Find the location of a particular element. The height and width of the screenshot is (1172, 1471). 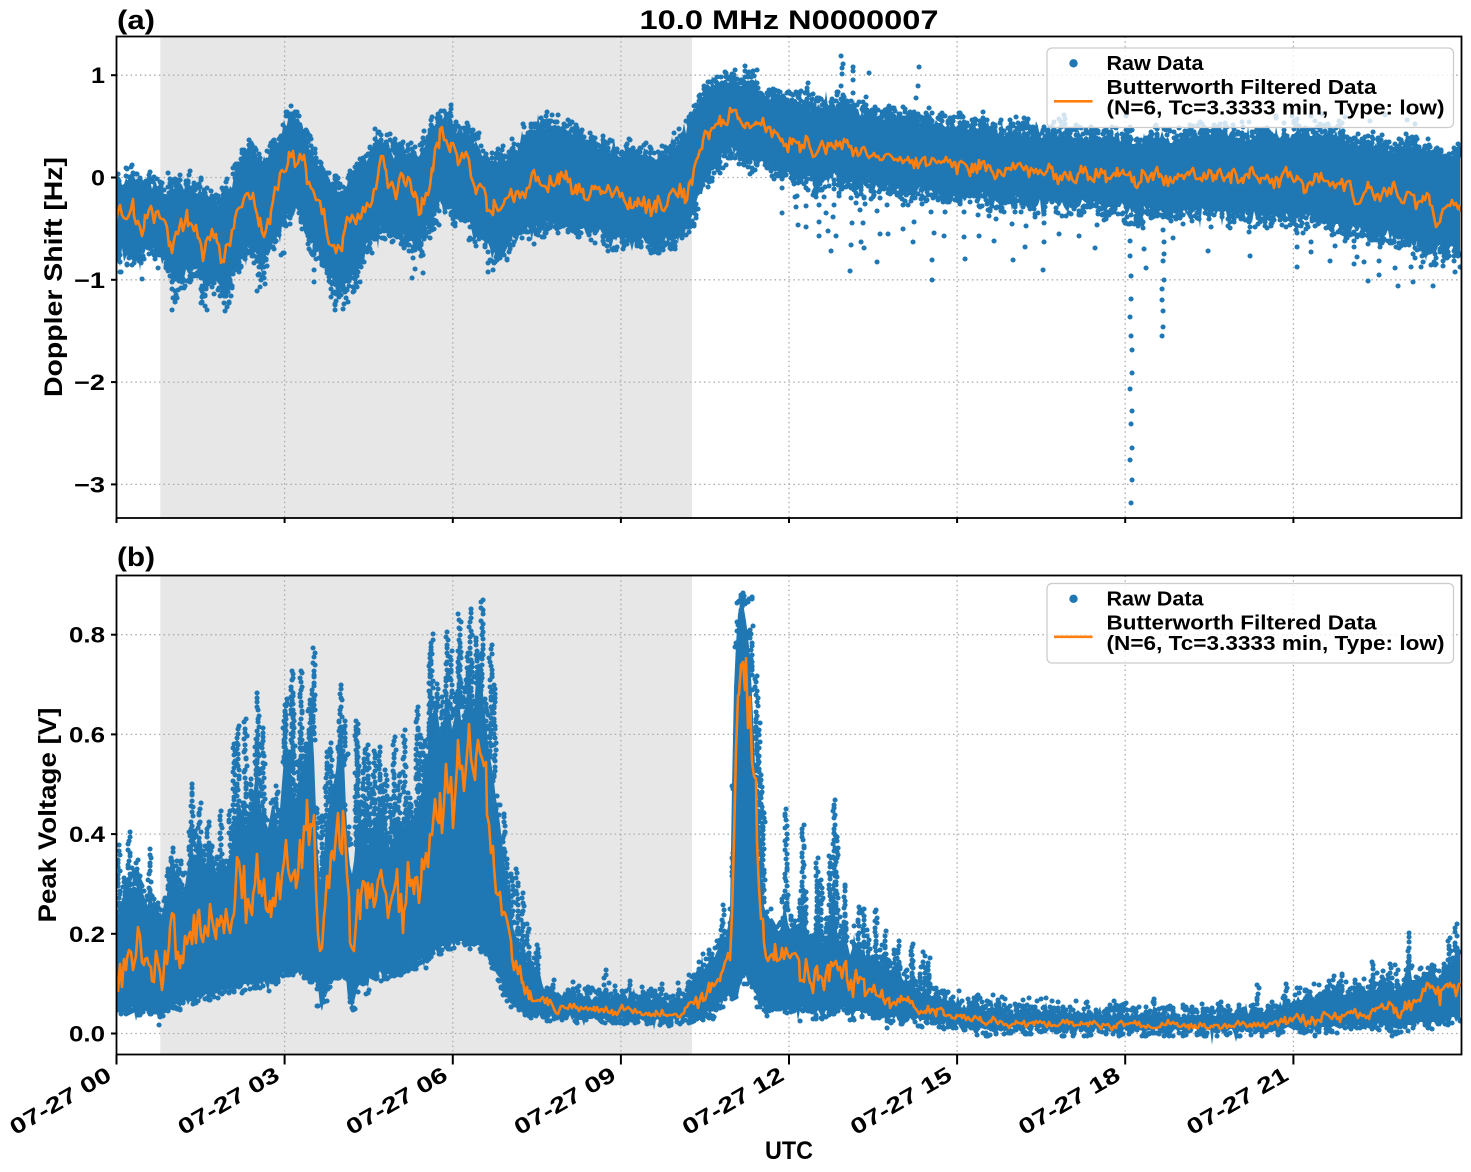

svg-text: Doppler Shift [Hz] is located at coordinates (54, 277).